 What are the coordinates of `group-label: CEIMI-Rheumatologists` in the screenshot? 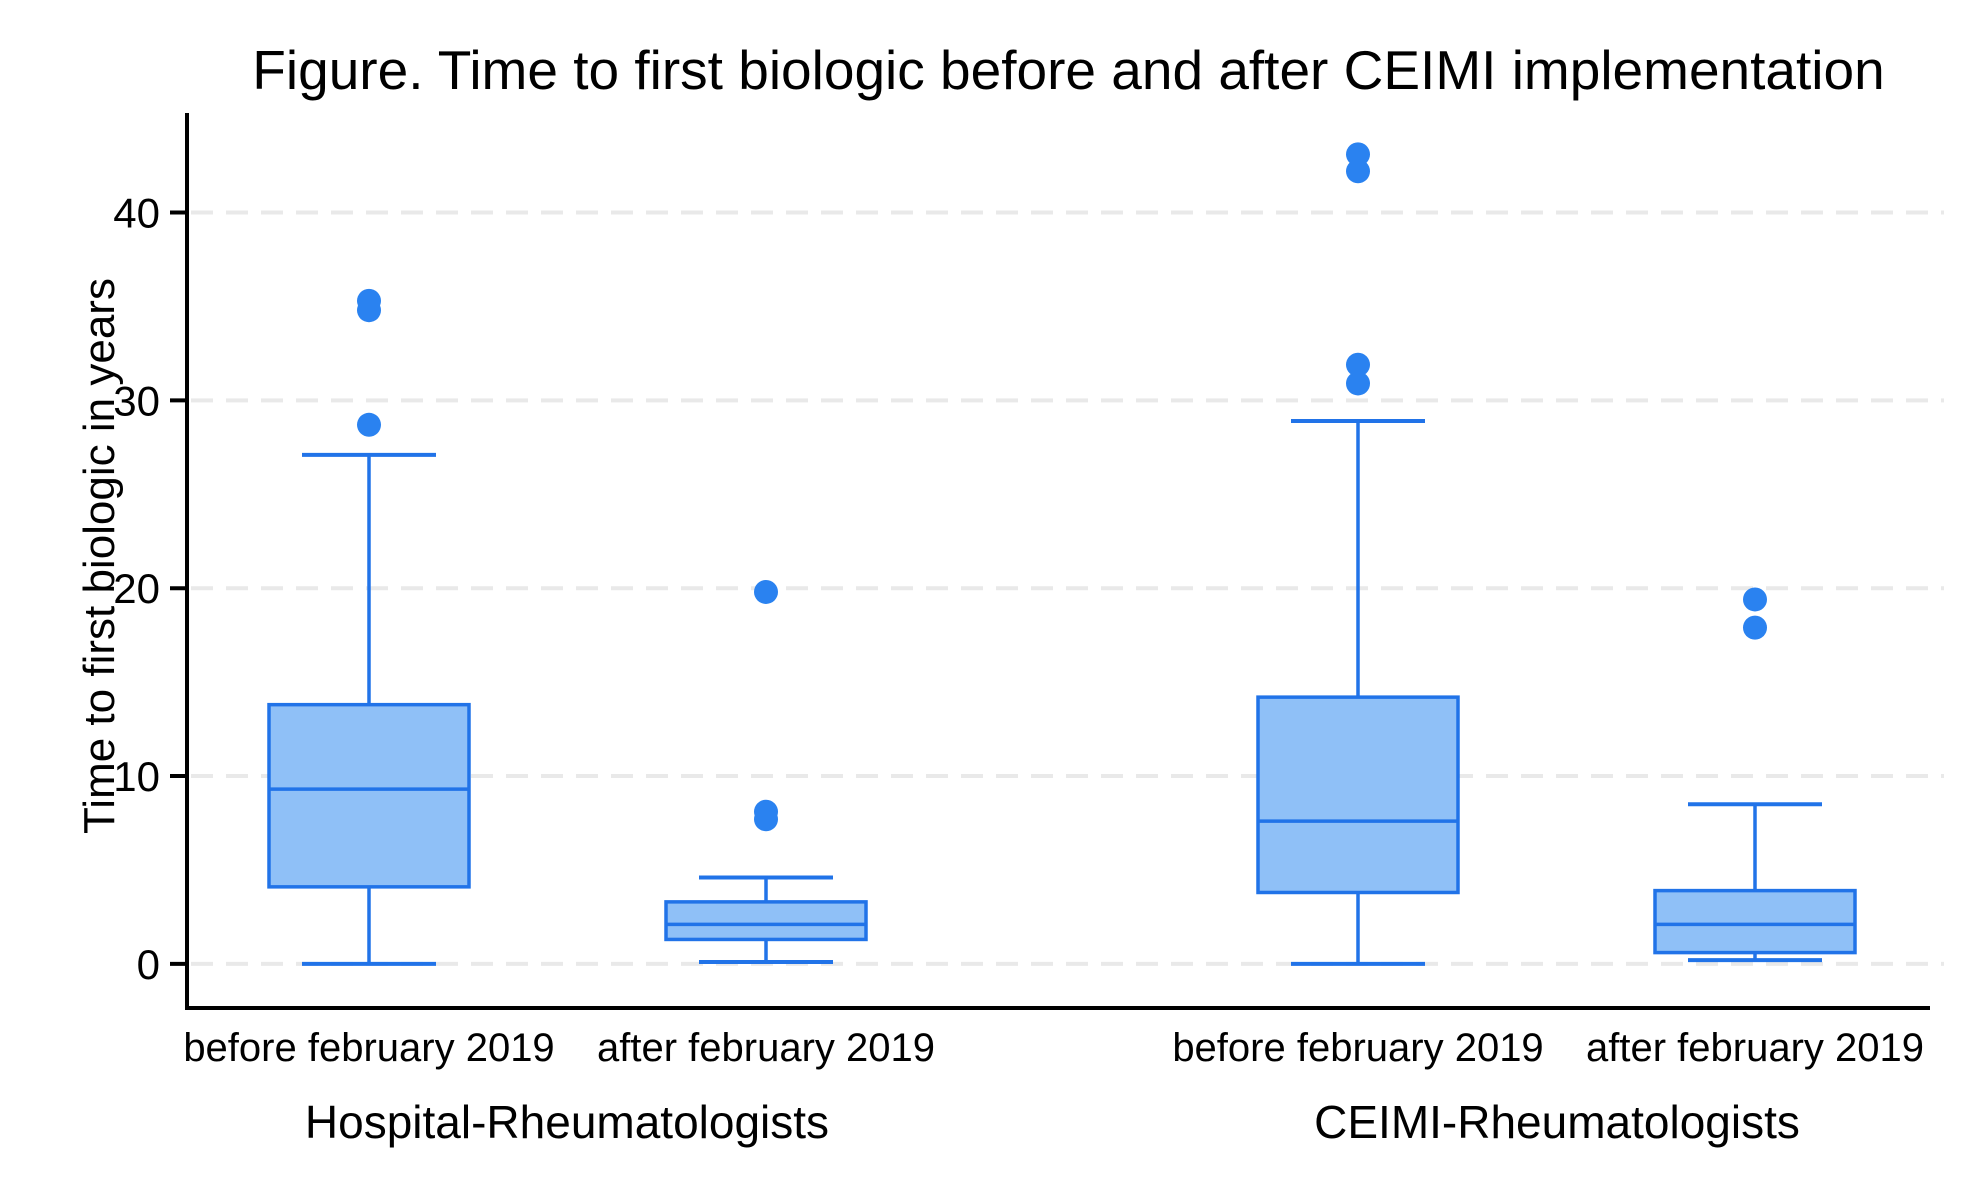 It's located at (1557, 1122).